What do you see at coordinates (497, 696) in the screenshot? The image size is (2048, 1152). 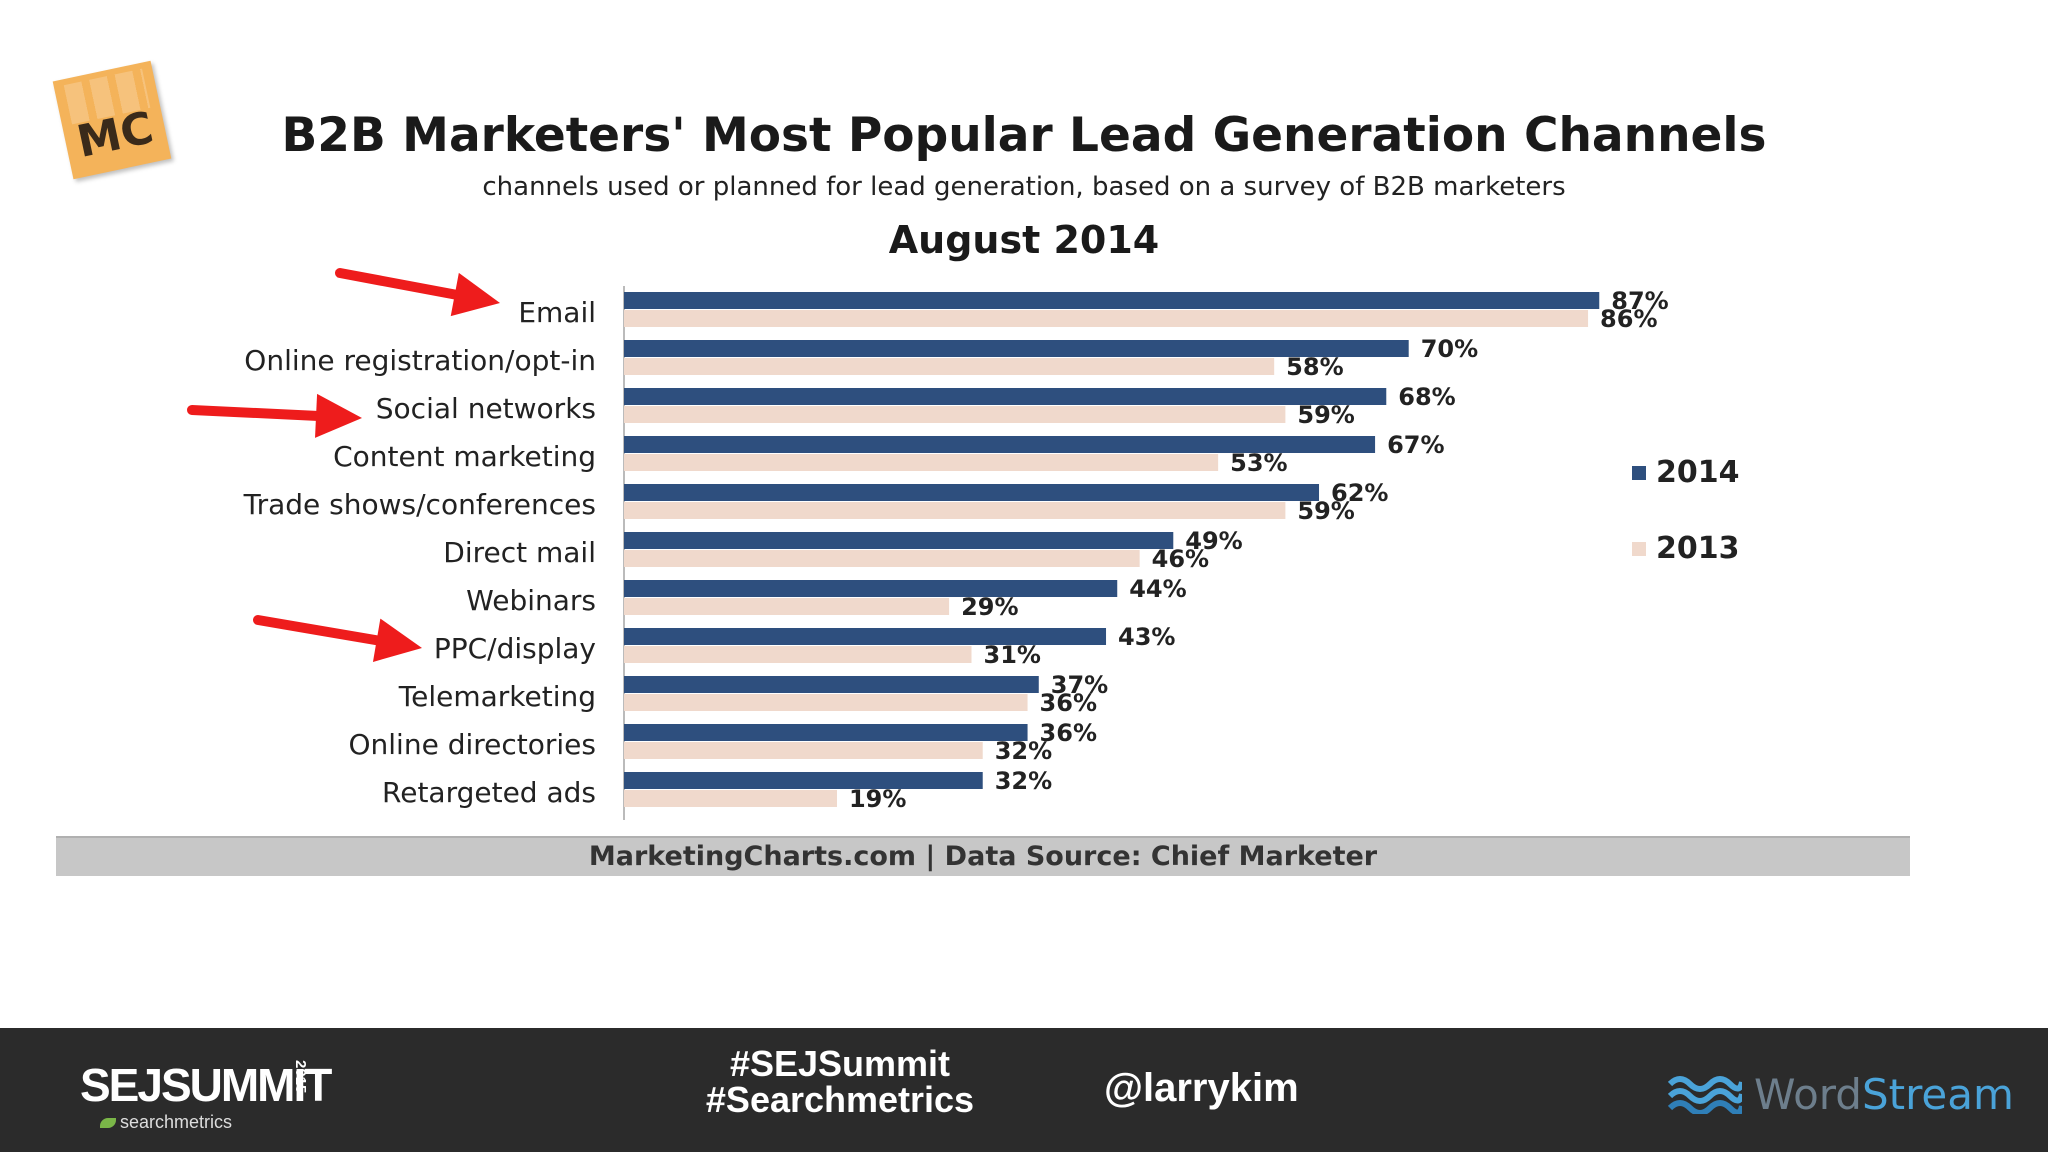 I see `category-label: Telemarketing` at bounding box center [497, 696].